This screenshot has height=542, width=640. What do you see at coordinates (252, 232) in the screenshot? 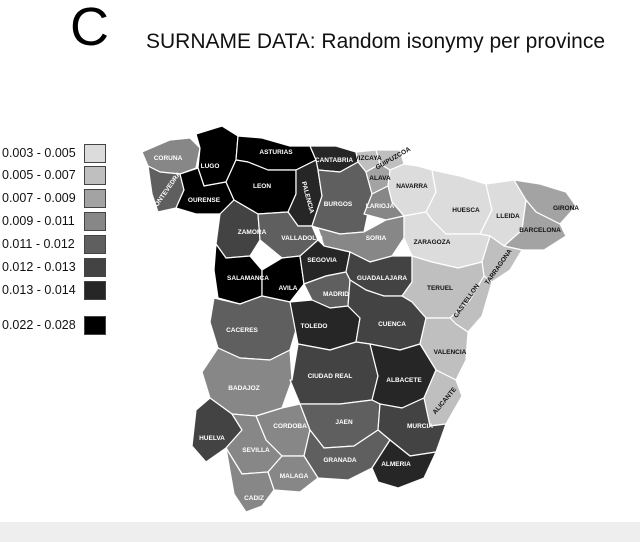
I see `province-label: ZAMORA` at bounding box center [252, 232].